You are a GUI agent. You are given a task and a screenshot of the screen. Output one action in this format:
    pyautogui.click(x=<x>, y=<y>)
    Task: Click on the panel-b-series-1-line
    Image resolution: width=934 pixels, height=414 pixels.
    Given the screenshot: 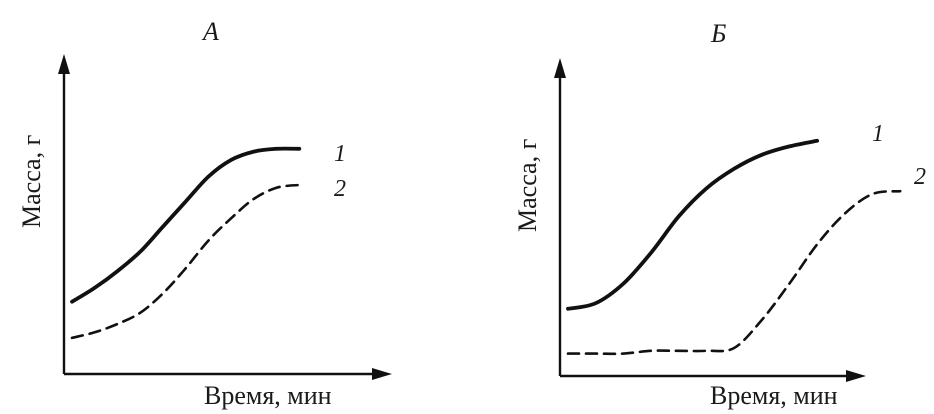 What is the action you would take?
    pyautogui.click(x=692, y=224)
    